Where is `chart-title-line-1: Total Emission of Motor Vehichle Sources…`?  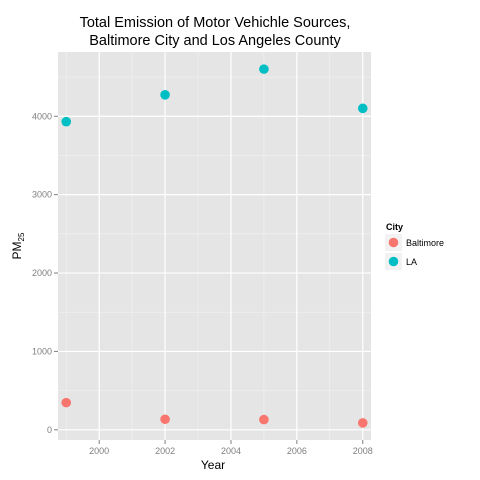
chart-title-line-1: Total Emission of Motor Vehichle Sources… is located at coordinates (215, 23).